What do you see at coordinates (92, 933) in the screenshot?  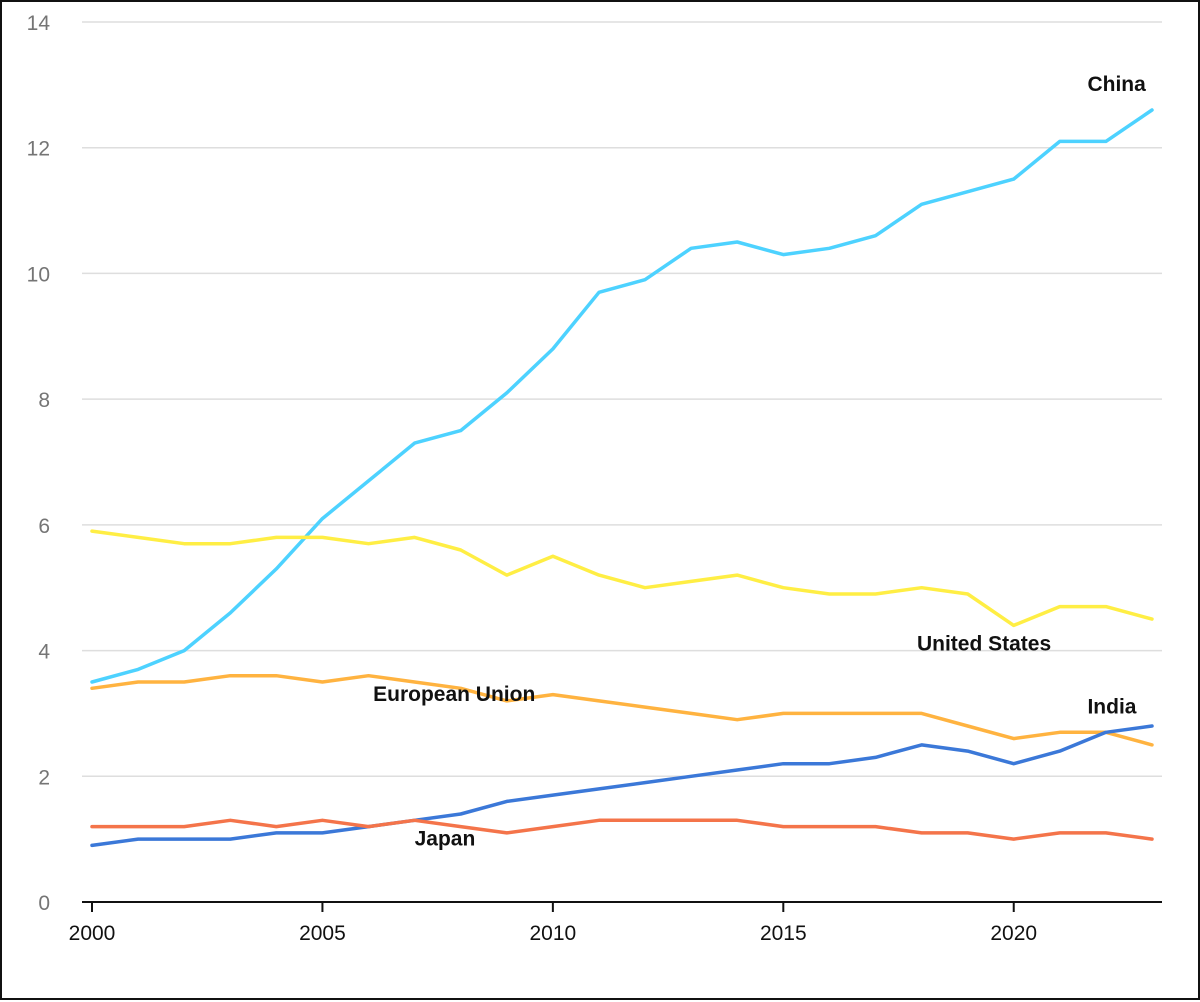 I see `x-tick-label: 2000` at bounding box center [92, 933].